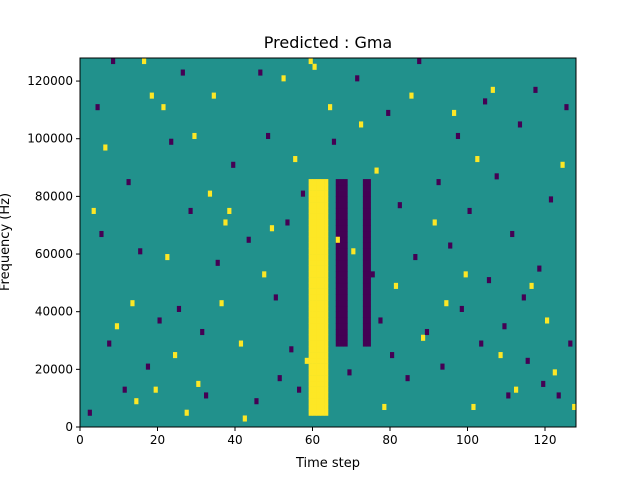 The width and height of the screenshot is (640, 484). What do you see at coordinates (328, 42) in the screenshot?
I see `chart-title: Predicted : Gma` at bounding box center [328, 42].